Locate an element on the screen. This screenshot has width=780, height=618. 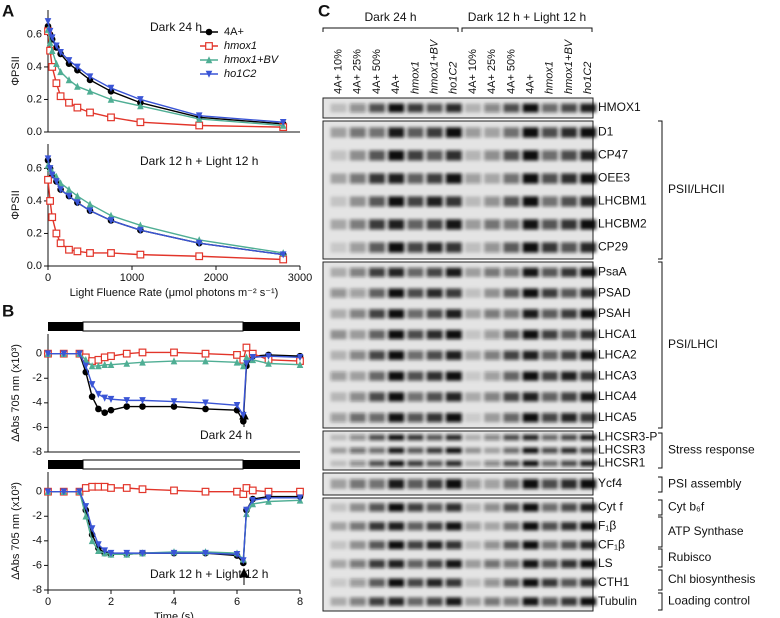
protein-label: CF₁β is located at coordinates (611, 544).